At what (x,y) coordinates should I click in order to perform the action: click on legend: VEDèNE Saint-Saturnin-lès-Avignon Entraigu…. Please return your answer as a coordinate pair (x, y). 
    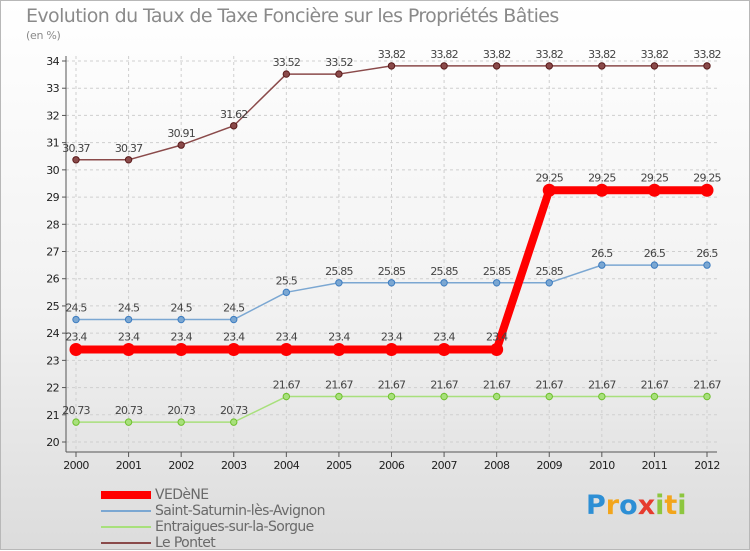
    Looking at the image, I should click on (213, 519).